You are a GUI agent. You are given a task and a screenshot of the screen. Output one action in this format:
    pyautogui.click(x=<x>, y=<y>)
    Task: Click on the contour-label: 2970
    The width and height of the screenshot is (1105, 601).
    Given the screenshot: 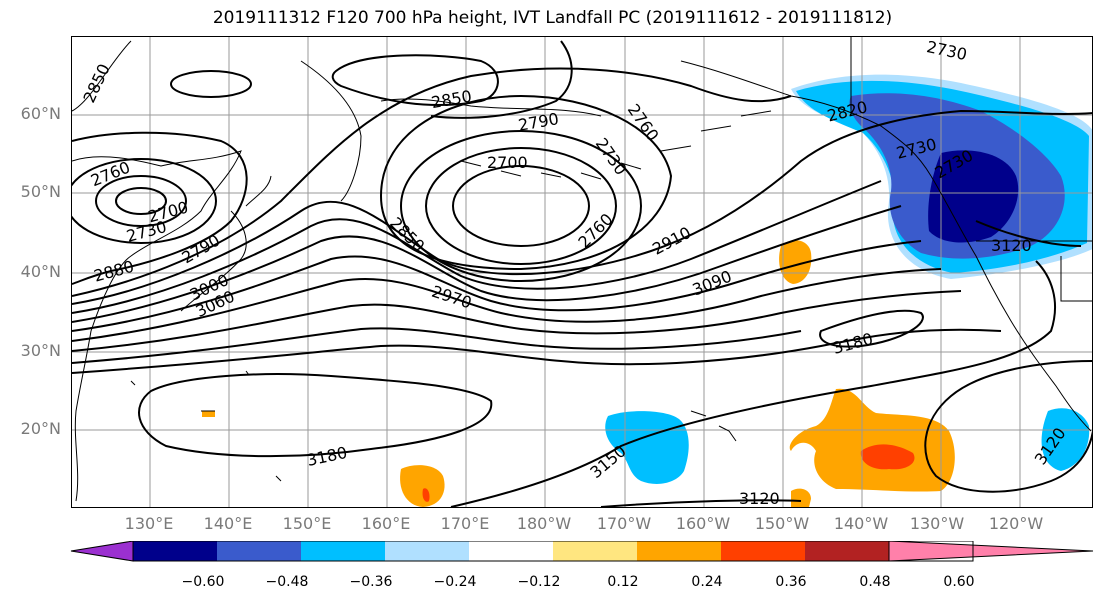 What is the action you would take?
    pyautogui.click(x=451, y=297)
    